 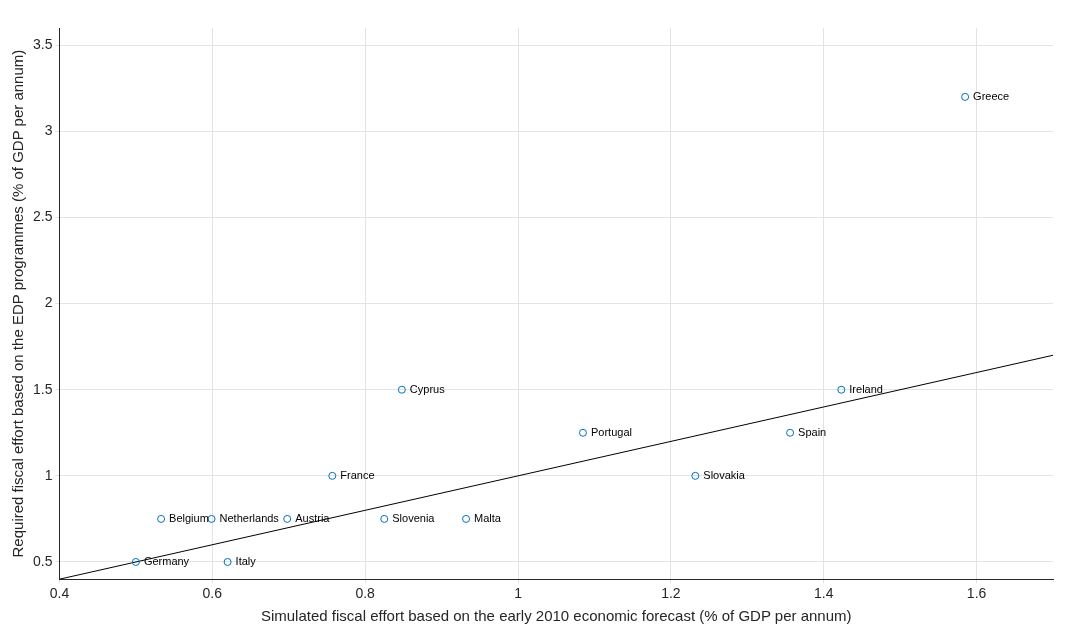 What do you see at coordinates (166, 561) in the screenshot?
I see `annotation: Germany` at bounding box center [166, 561].